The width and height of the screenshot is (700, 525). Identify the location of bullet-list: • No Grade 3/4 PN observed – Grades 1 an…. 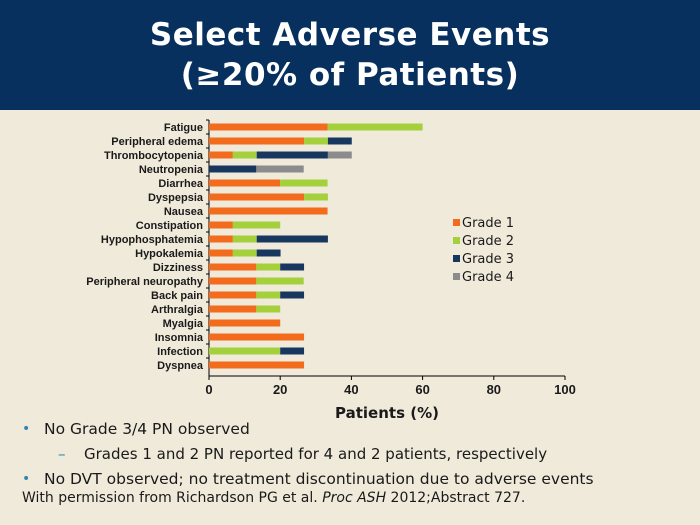
(357, 455).